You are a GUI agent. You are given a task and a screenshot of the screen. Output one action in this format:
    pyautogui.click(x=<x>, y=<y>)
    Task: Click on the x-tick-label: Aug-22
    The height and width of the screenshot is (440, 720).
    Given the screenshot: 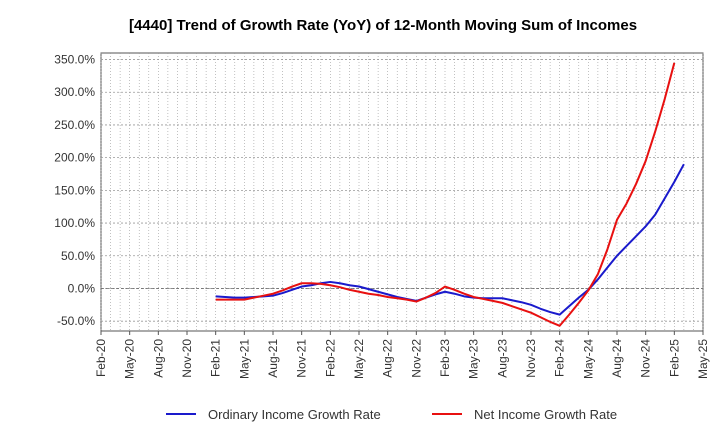 What is the action you would take?
    pyautogui.click(x=388, y=358)
    